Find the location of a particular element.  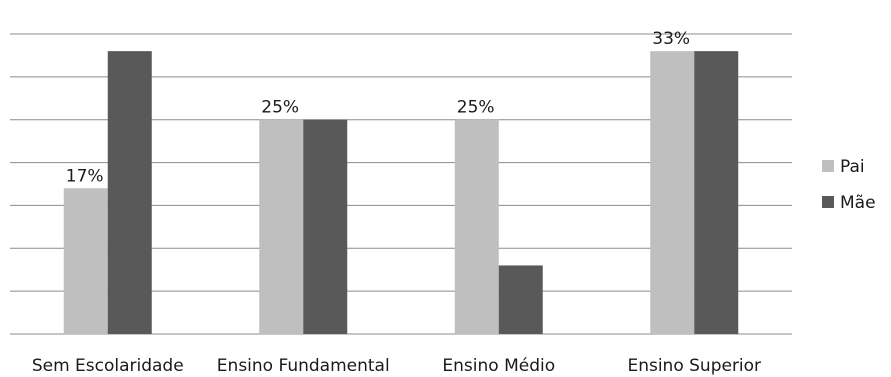

category-label: Ensino Superior is located at coordinates (694, 366).